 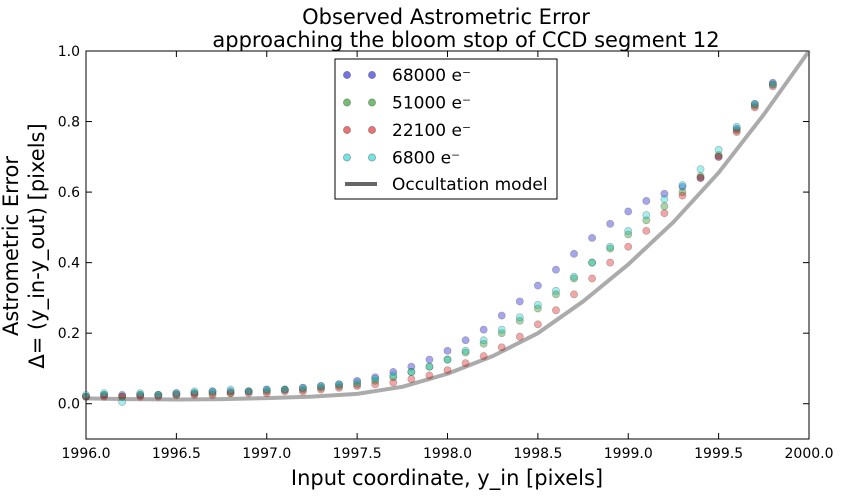 I want to click on x-tick-label: 1998.0, so click(x=447, y=454).